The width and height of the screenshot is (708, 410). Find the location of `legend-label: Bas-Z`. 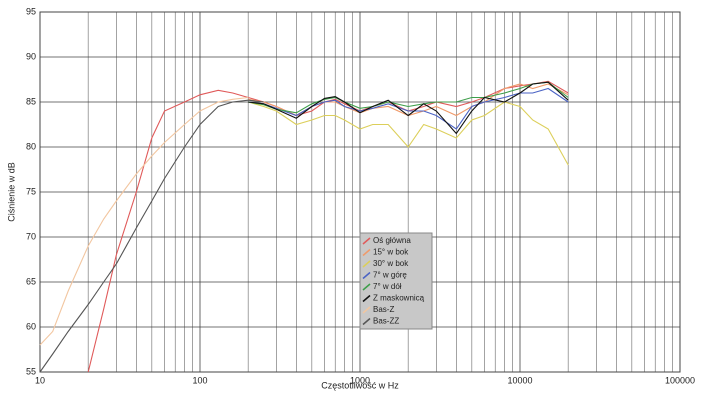

legend-label: Bas-Z is located at coordinates (383, 309).